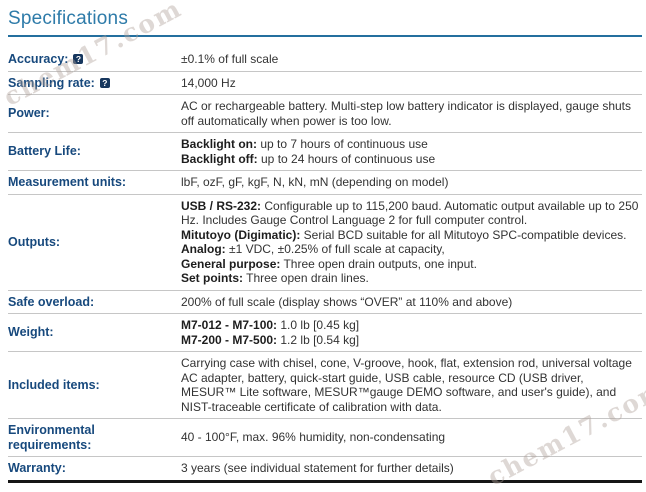  Describe the element at coordinates (54, 384) in the screenshot. I see `spec-label-text: Included items:` at that location.